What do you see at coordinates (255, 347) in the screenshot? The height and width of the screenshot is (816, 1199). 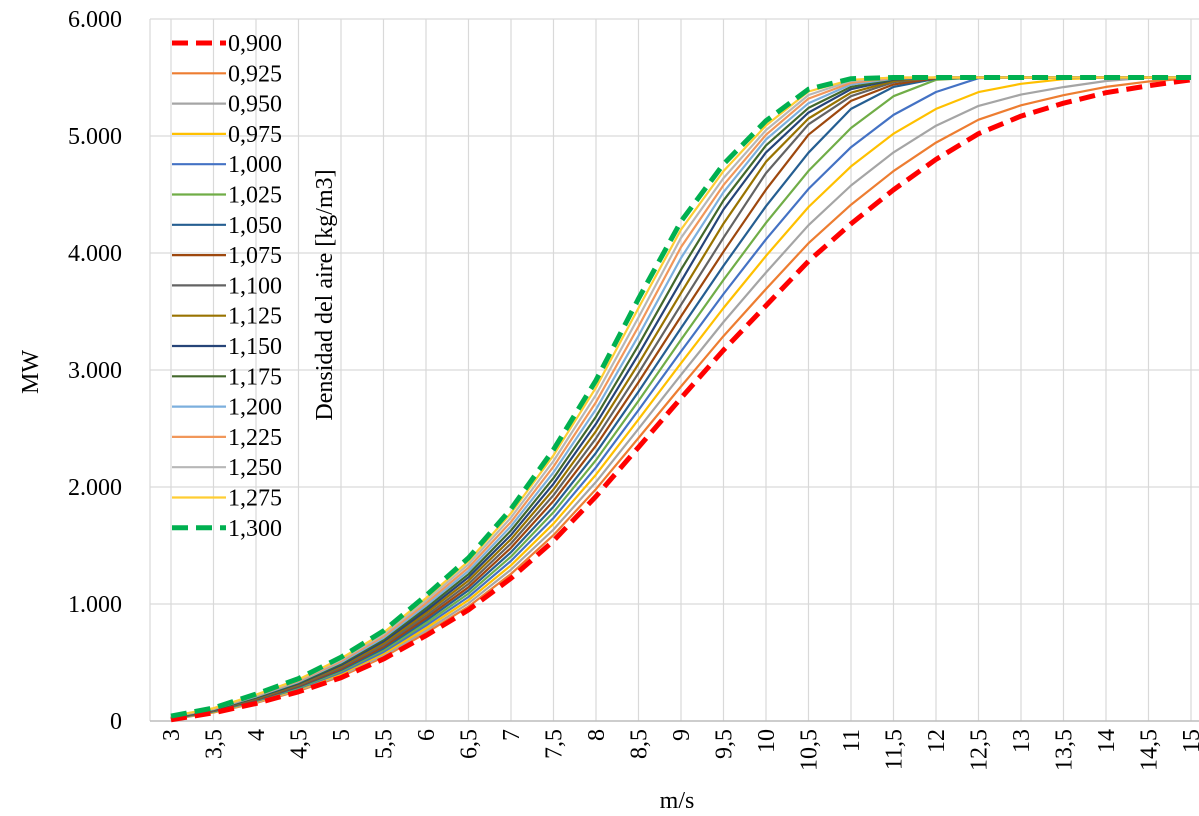 I see `legend-label: 1,150` at bounding box center [255, 347].